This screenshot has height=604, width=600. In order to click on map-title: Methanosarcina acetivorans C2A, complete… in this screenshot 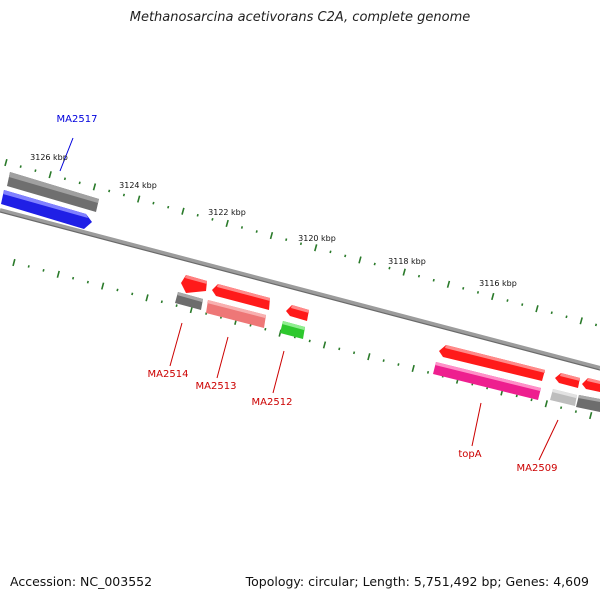, I will do `click(300, 17)`.